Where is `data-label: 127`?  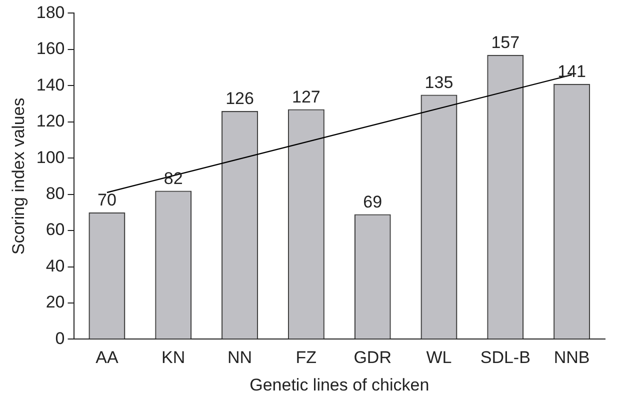 data-label: 127 is located at coordinates (306, 96).